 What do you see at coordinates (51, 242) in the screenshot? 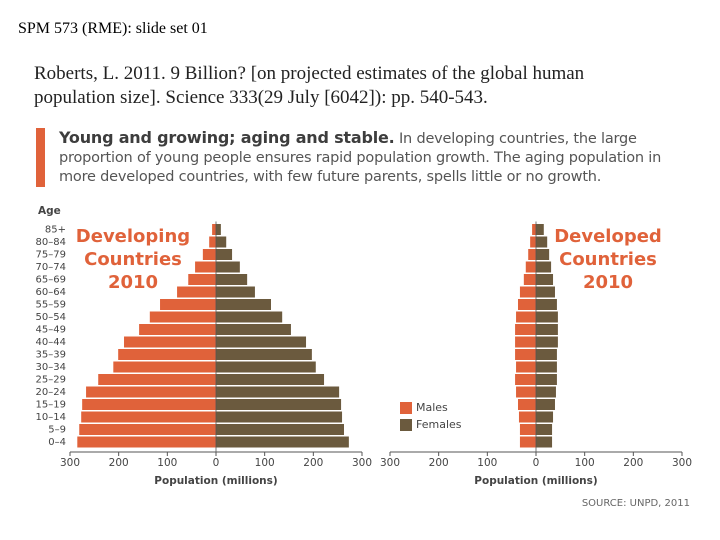
I see `y-tick-label: 80–84` at bounding box center [51, 242].